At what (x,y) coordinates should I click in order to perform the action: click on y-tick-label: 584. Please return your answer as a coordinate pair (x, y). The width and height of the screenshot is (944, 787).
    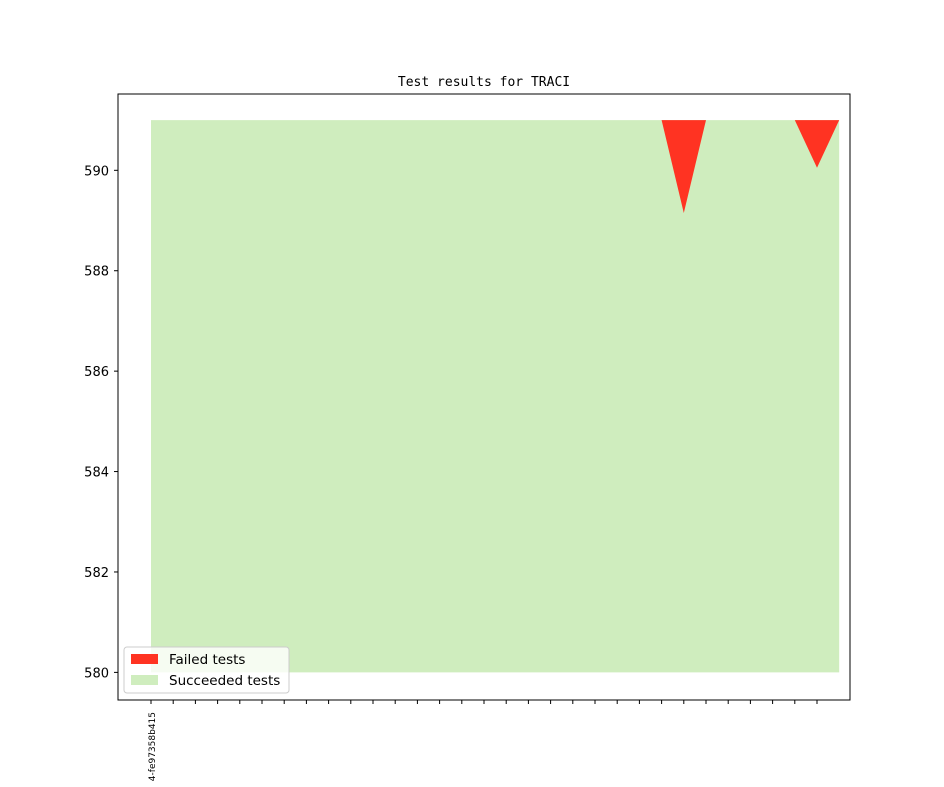
    Looking at the image, I should click on (96, 473).